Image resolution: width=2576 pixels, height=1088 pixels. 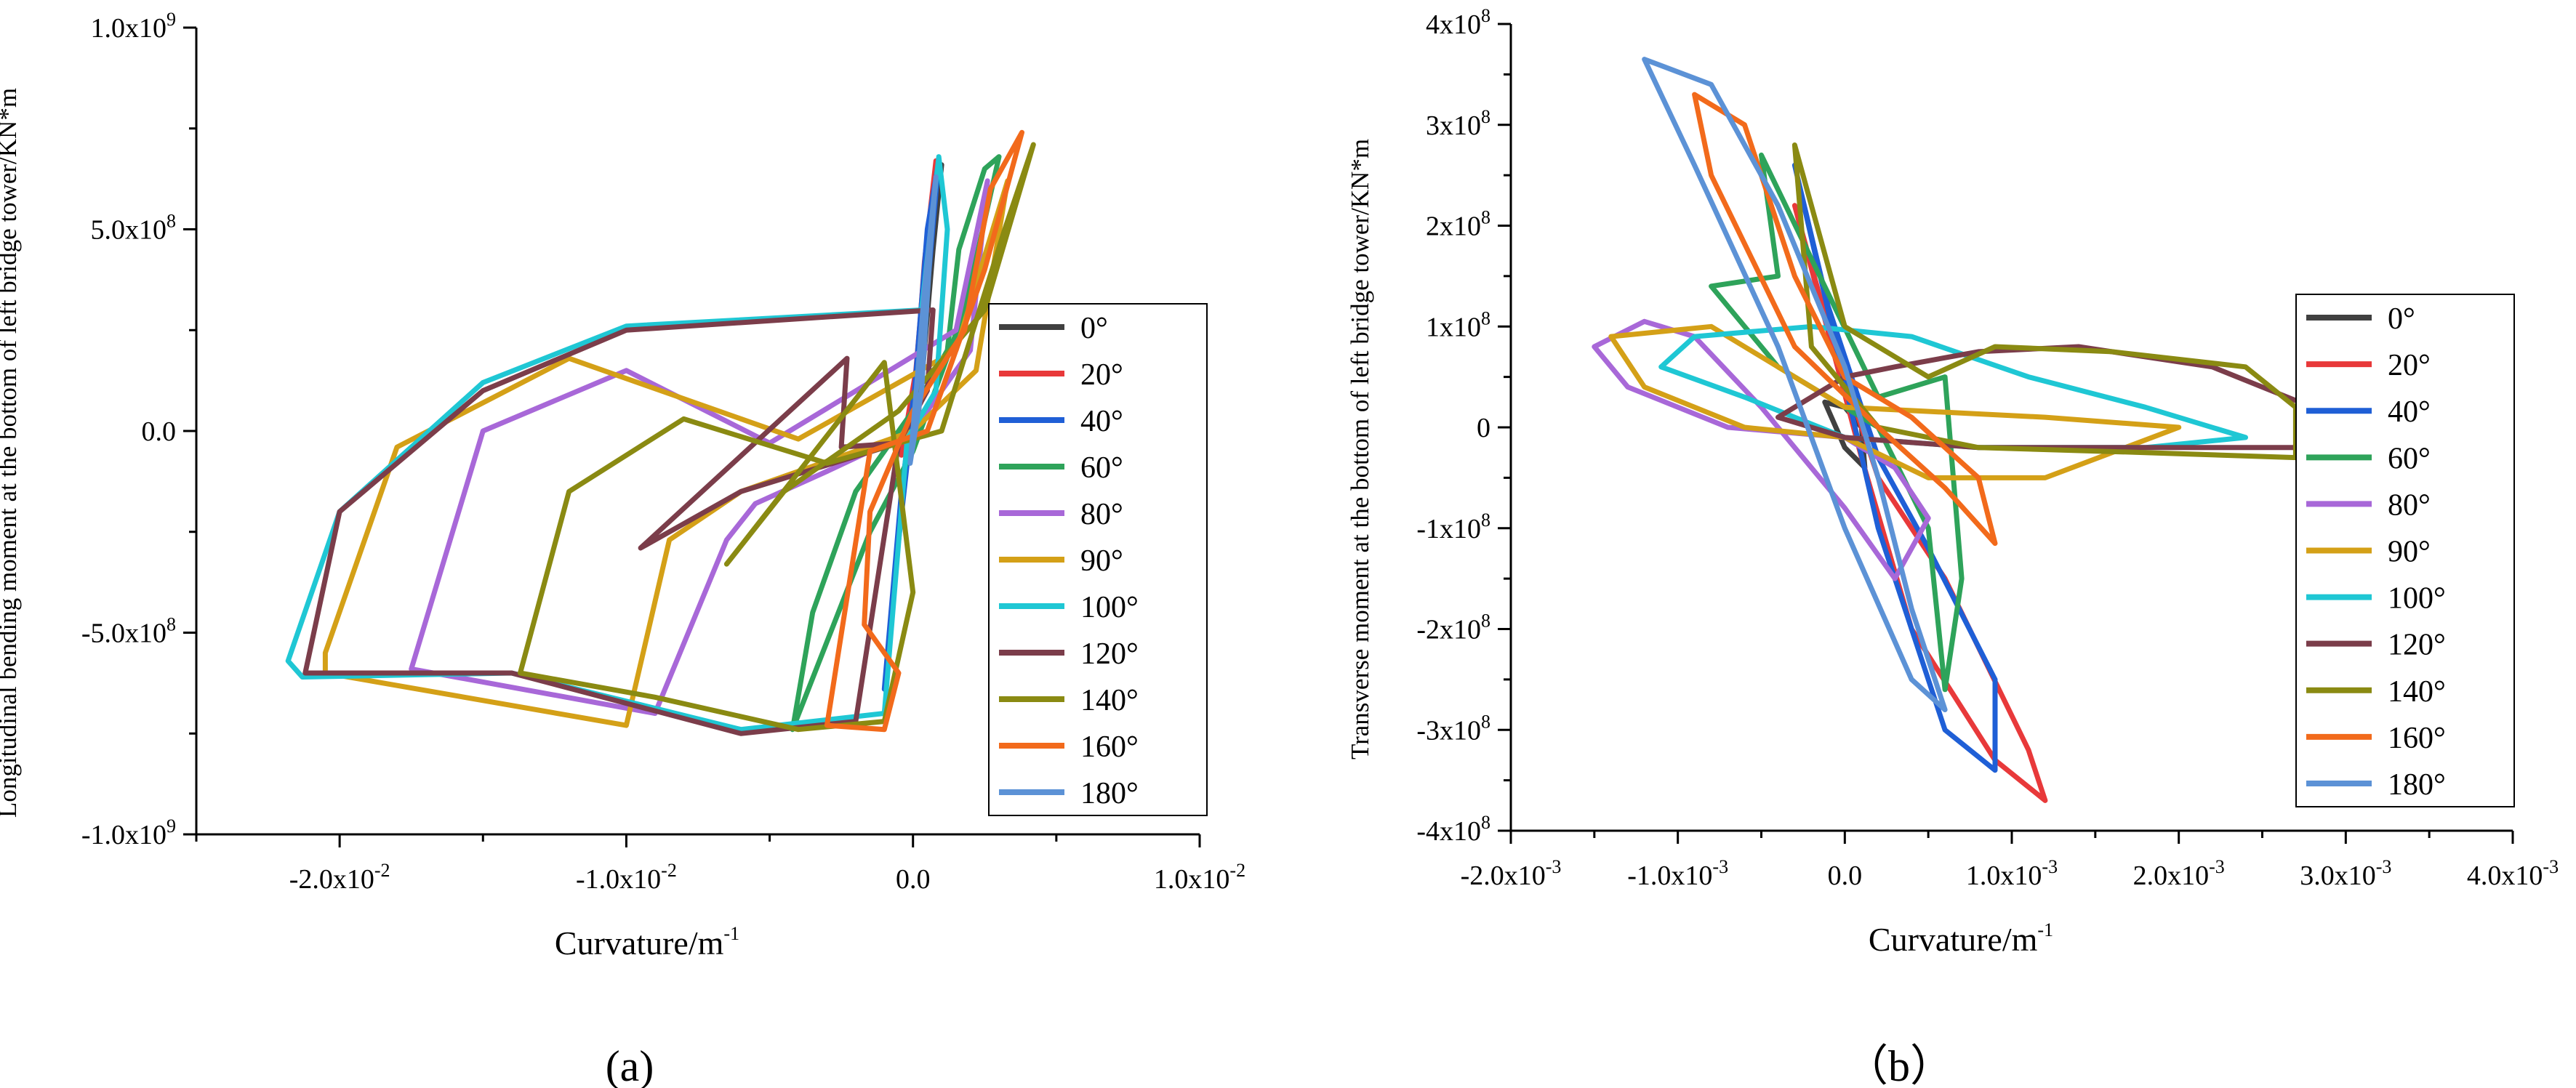 I want to click on x-tick-label: 2.0x10⁻³, so click(x=2179, y=873).